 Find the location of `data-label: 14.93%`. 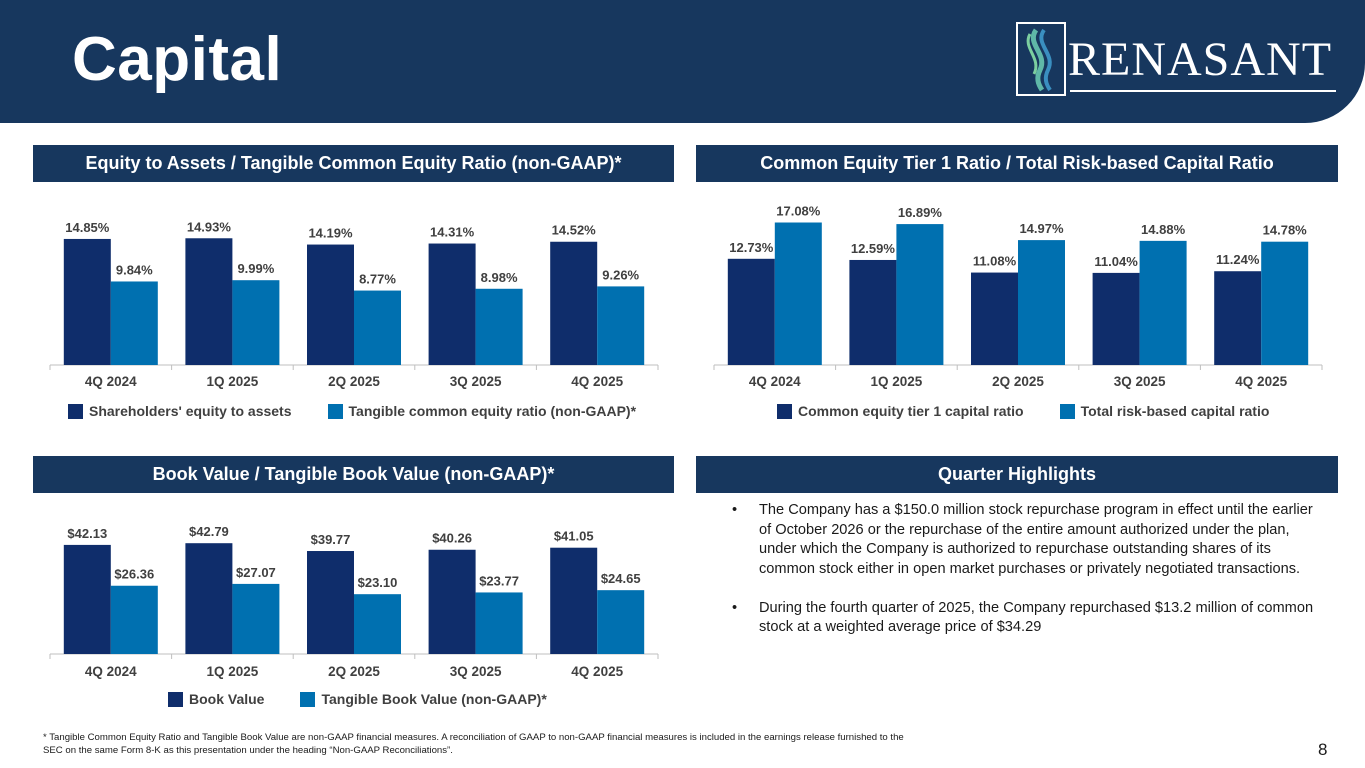

data-label: 14.93% is located at coordinates (209, 226).